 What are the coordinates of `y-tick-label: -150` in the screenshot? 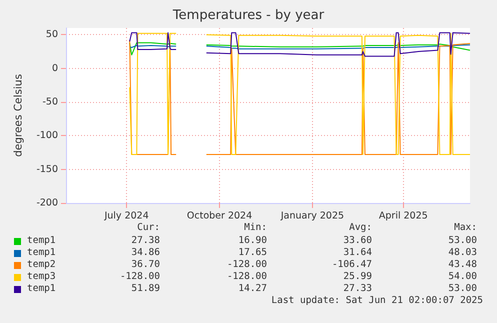 It's located at (47, 169).